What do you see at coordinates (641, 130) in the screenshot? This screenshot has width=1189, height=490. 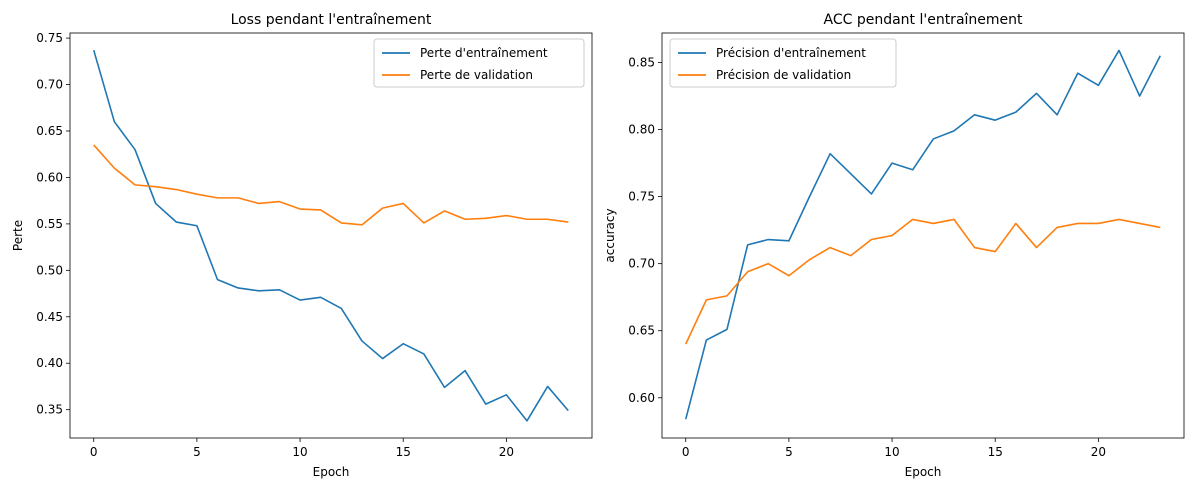 I see `y-tick-label: 0.80` at bounding box center [641, 130].